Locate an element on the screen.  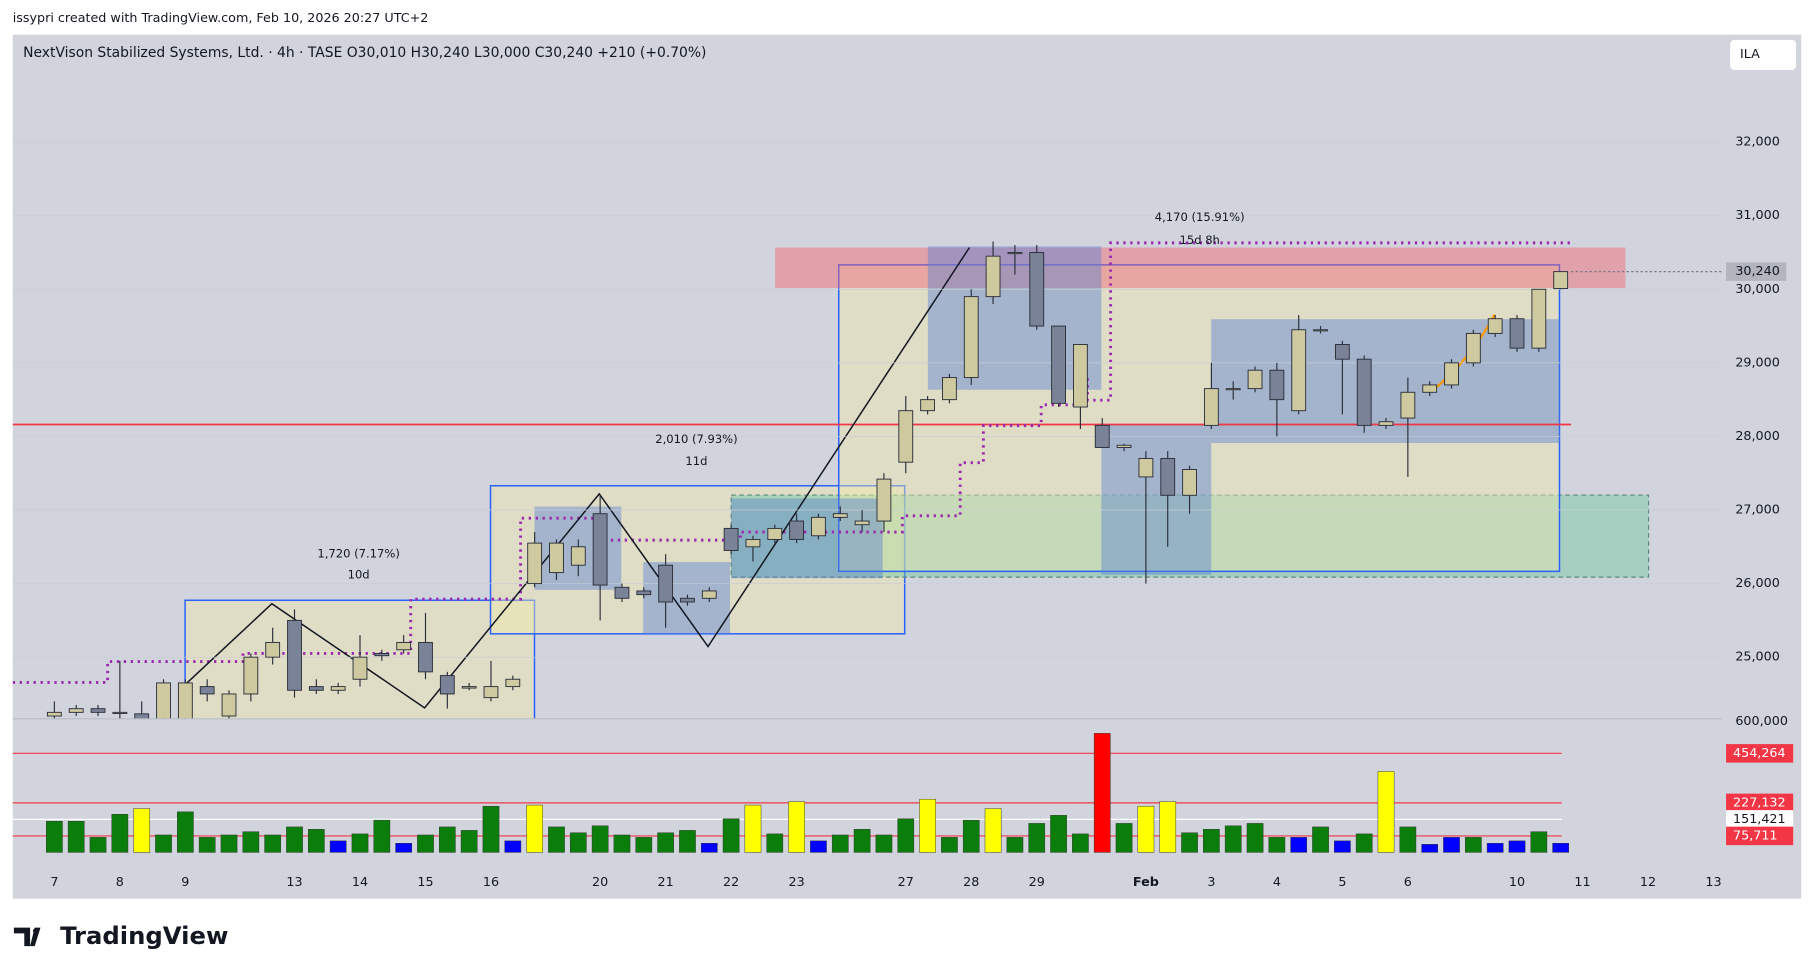
logo is located at coordinates (27, 937).